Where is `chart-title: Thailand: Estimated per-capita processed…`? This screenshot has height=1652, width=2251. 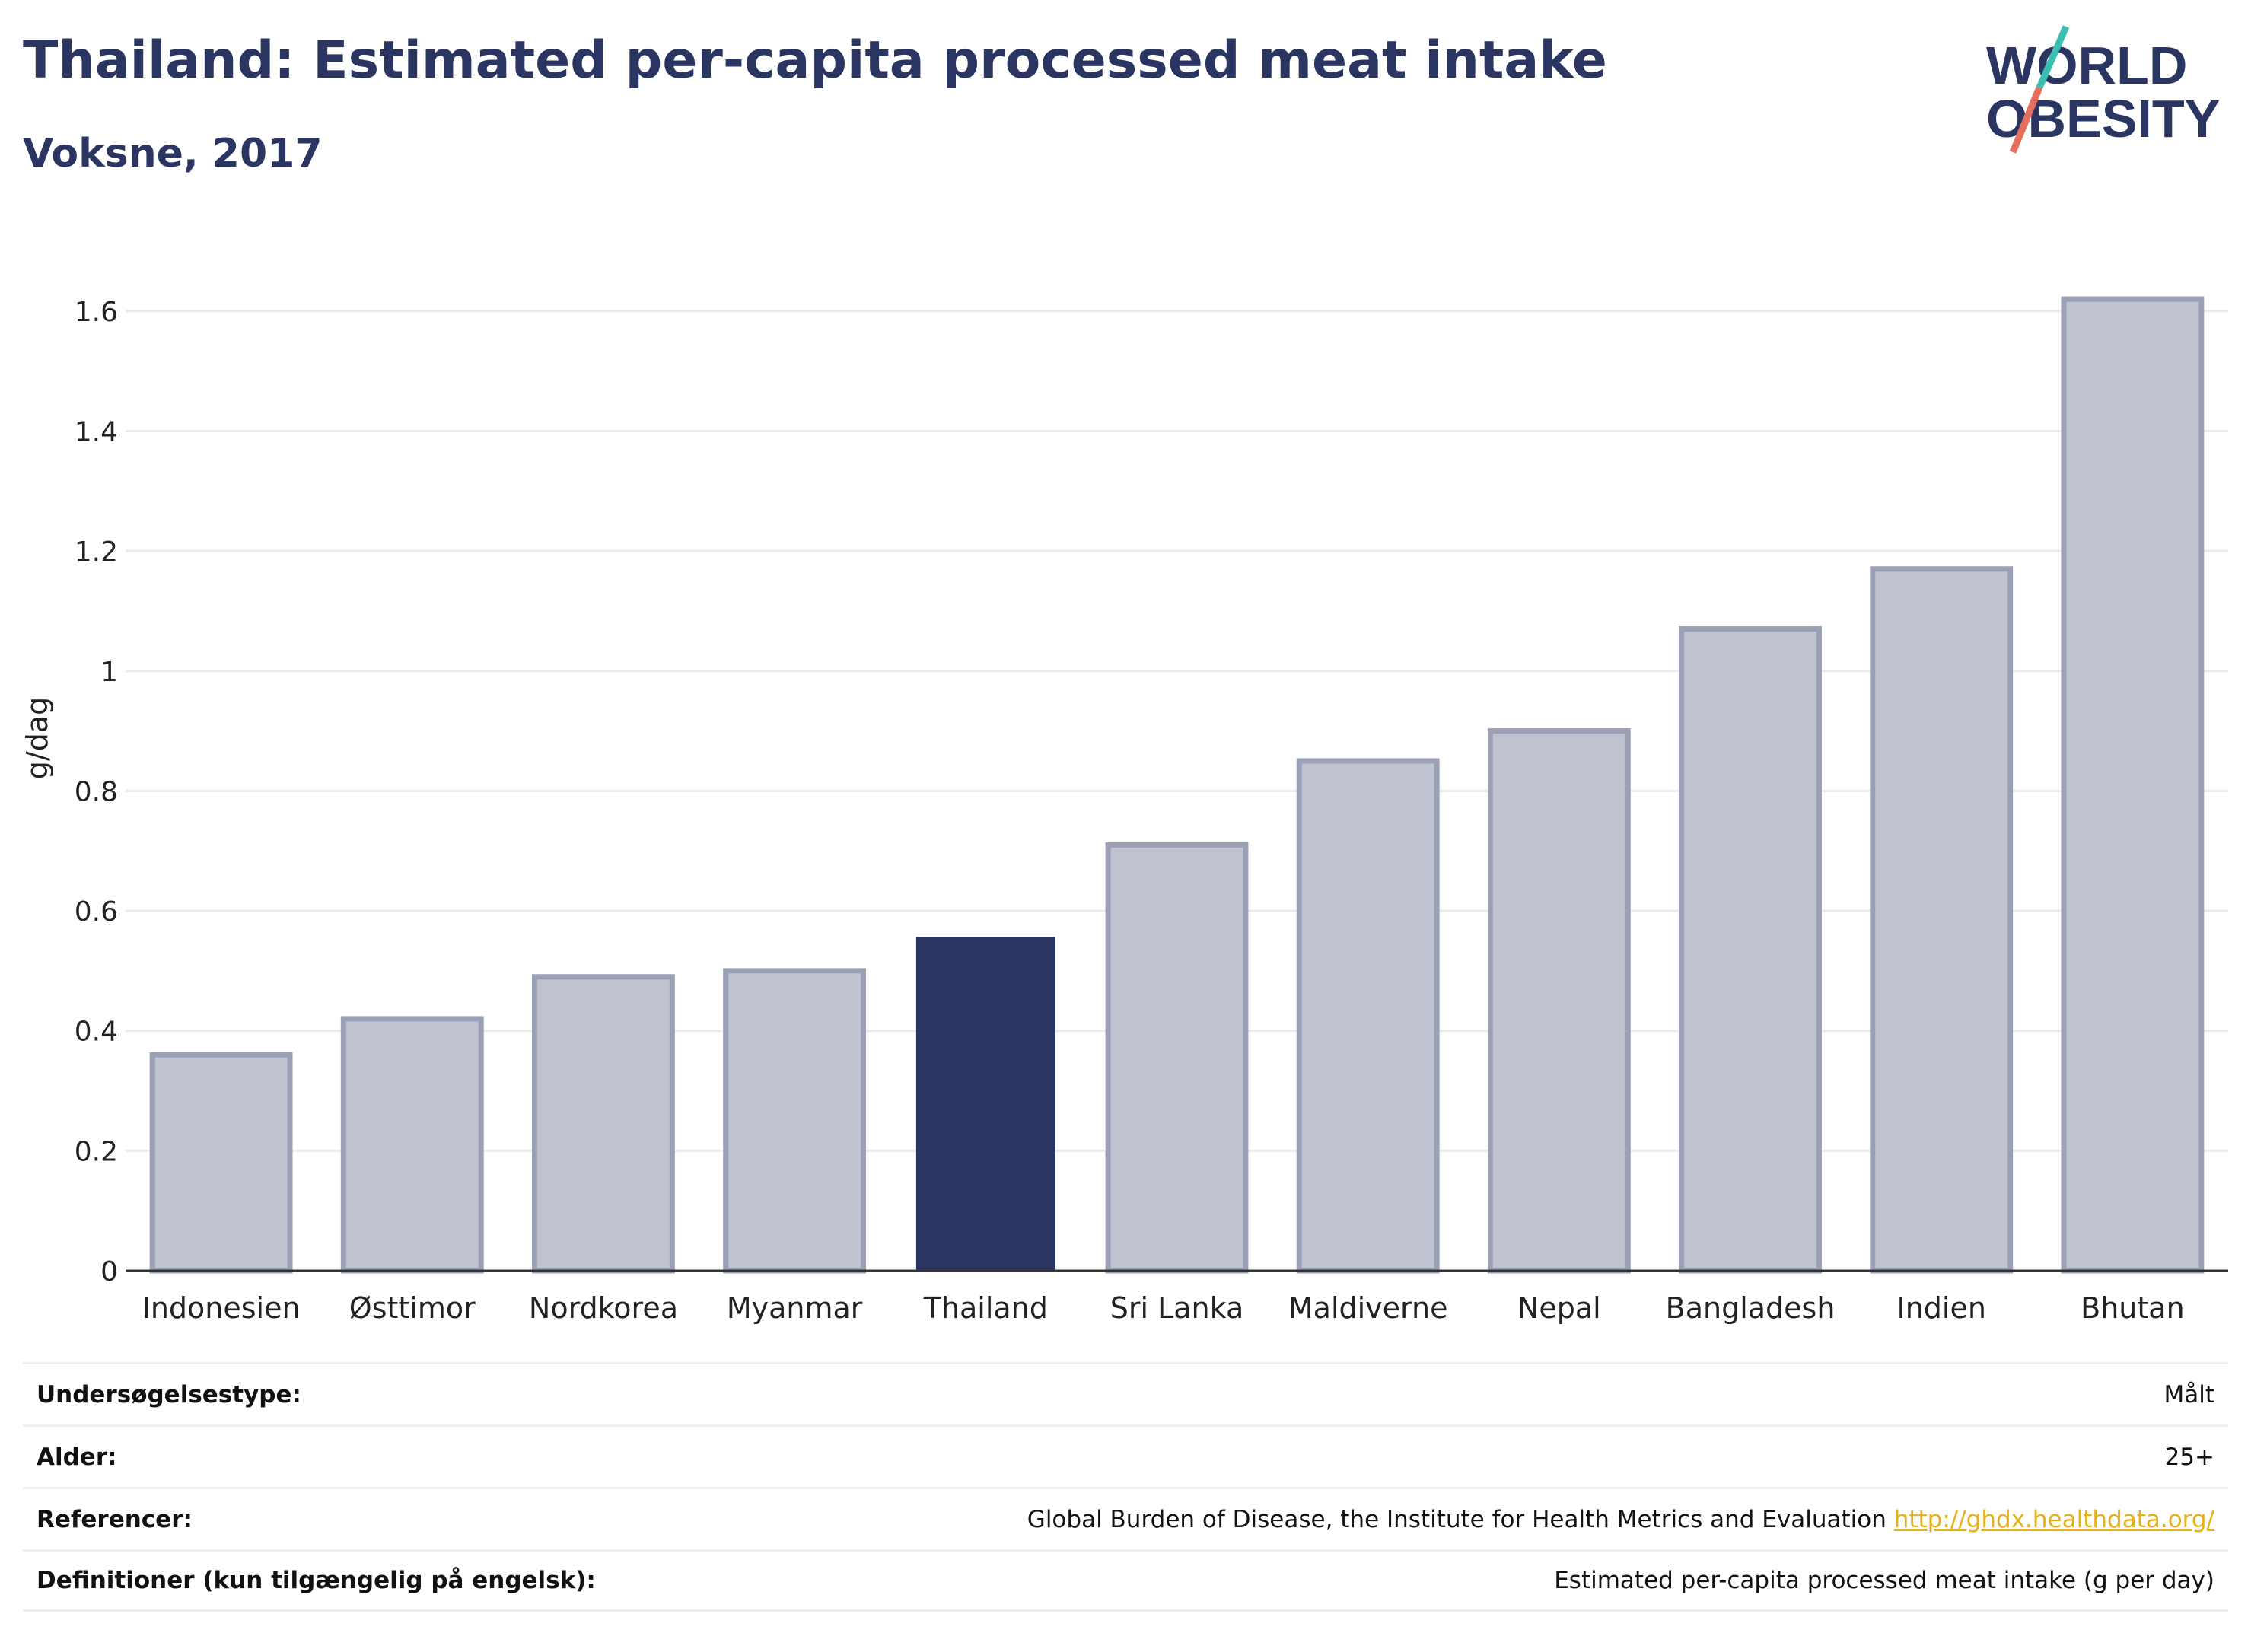 chart-title: Thailand: Estimated per-capita processed… is located at coordinates (815, 60).